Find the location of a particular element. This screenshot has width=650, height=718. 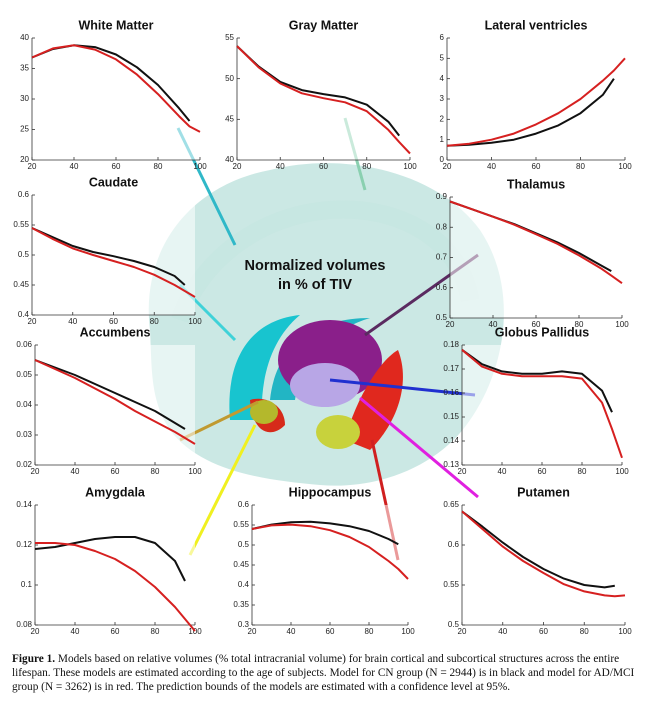

y-tick-label: 0.12 is located at coordinates (24, 544).